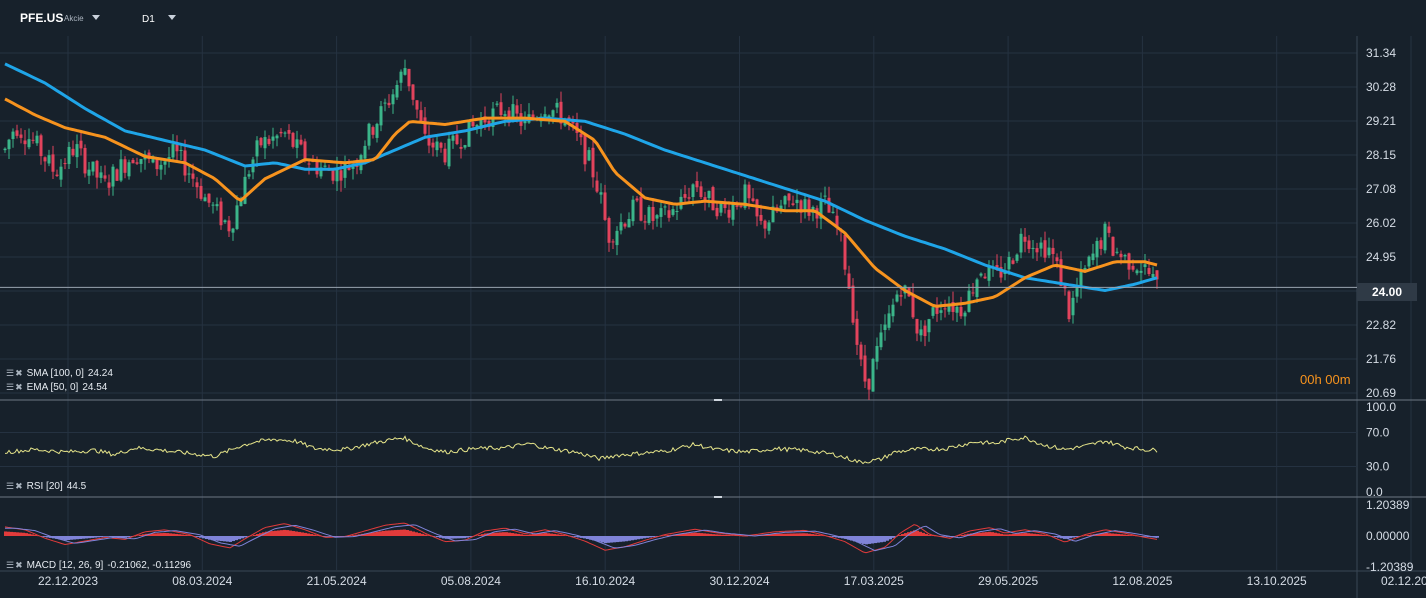 The width and height of the screenshot is (1426, 598). What do you see at coordinates (172, 17) in the screenshot?
I see `timeframe-dropdown-icon` at bounding box center [172, 17].